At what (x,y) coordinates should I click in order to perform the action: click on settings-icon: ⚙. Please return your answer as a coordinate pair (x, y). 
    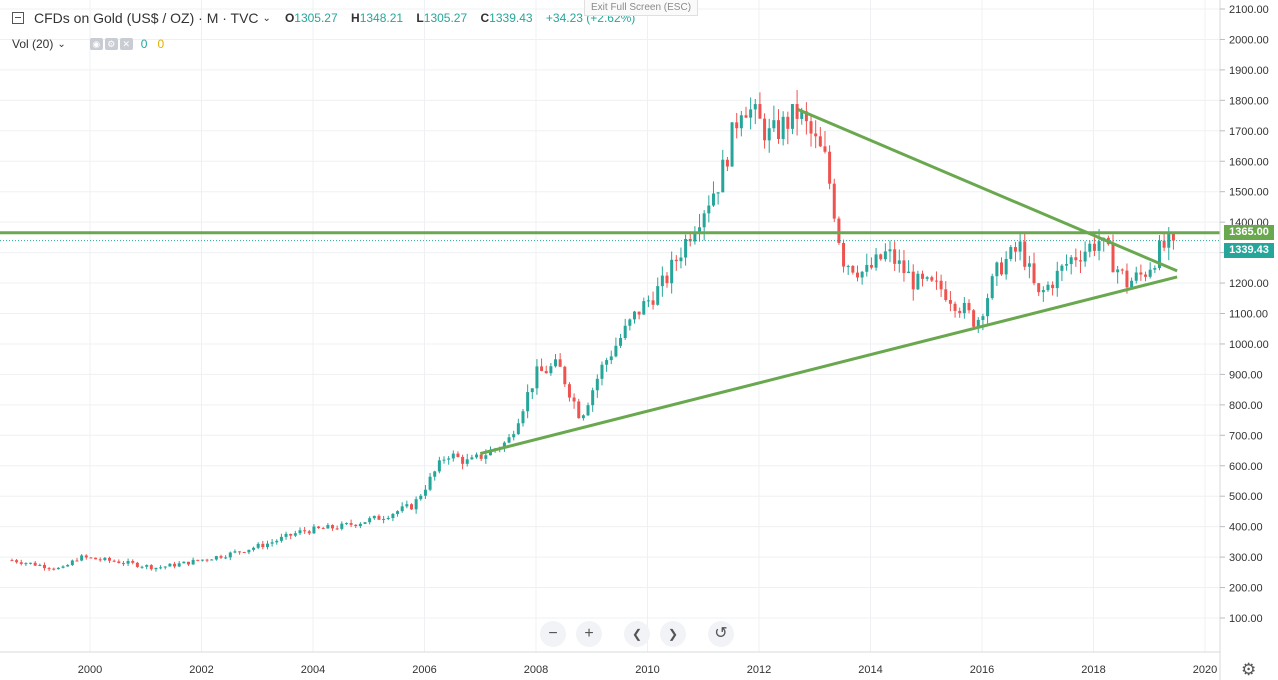
    Looking at the image, I should click on (111, 44).